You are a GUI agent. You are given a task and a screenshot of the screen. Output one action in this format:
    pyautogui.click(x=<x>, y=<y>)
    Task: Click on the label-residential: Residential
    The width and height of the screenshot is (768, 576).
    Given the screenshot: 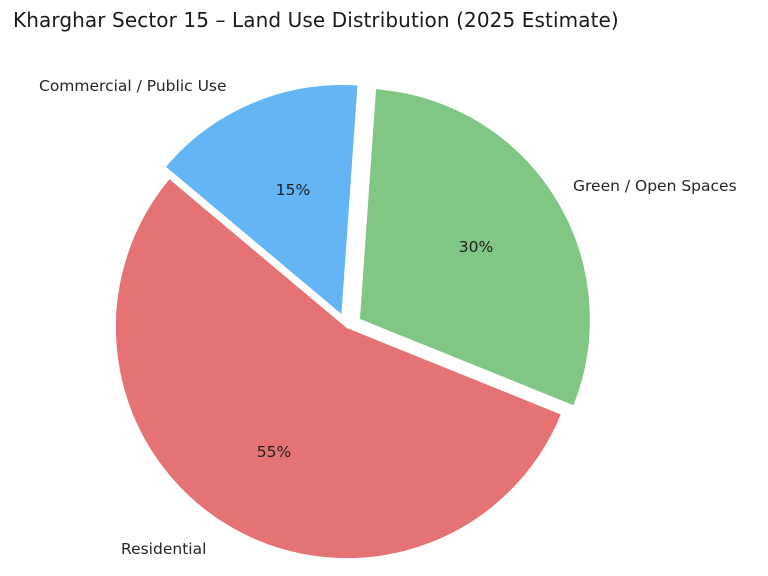 What is the action you would take?
    pyautogui.click(x=164, y=549)
    